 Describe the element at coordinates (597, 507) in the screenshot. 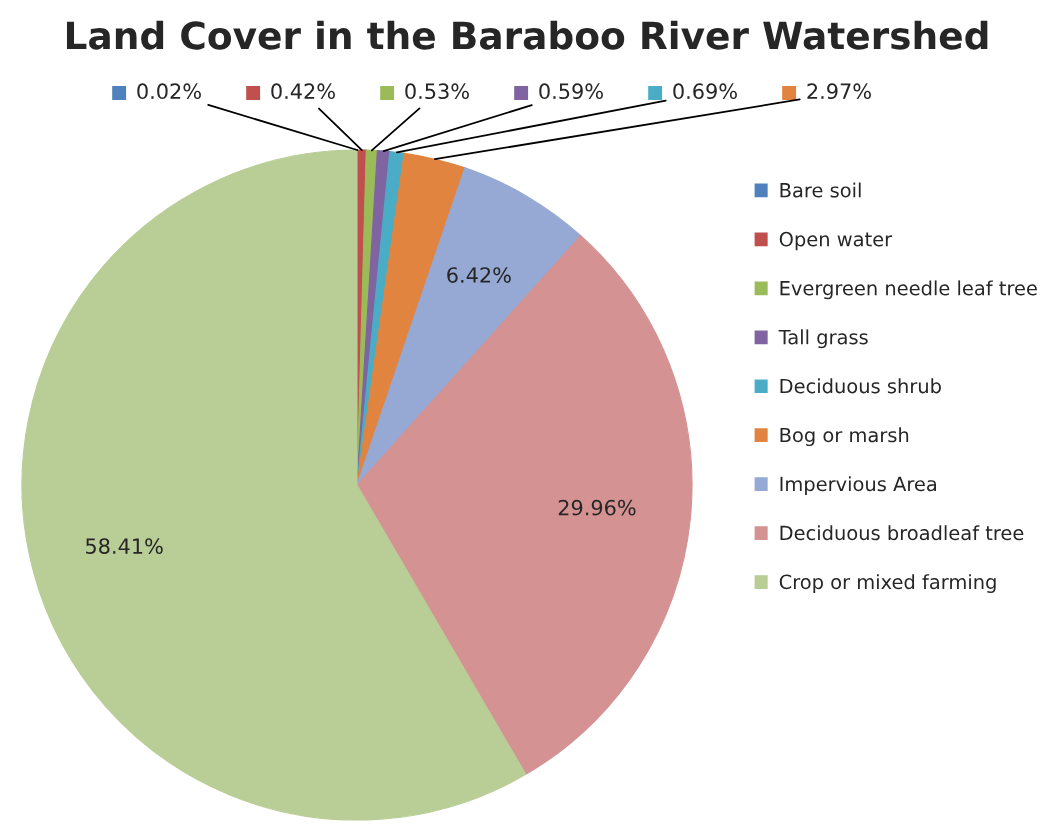

I see `data-label: 29.96%` at that location.